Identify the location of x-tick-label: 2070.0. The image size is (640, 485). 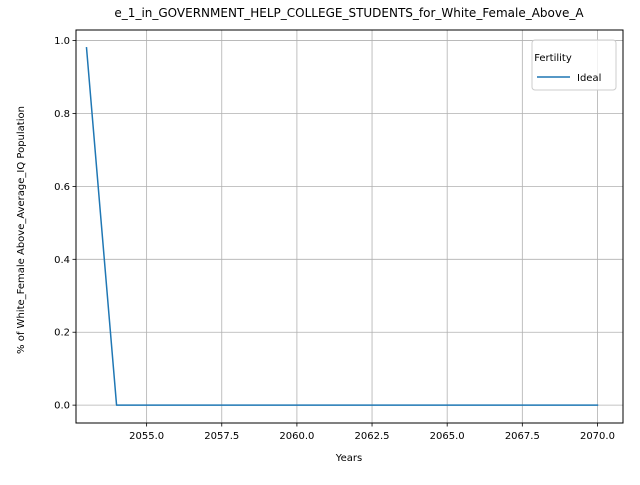
(597, 436).